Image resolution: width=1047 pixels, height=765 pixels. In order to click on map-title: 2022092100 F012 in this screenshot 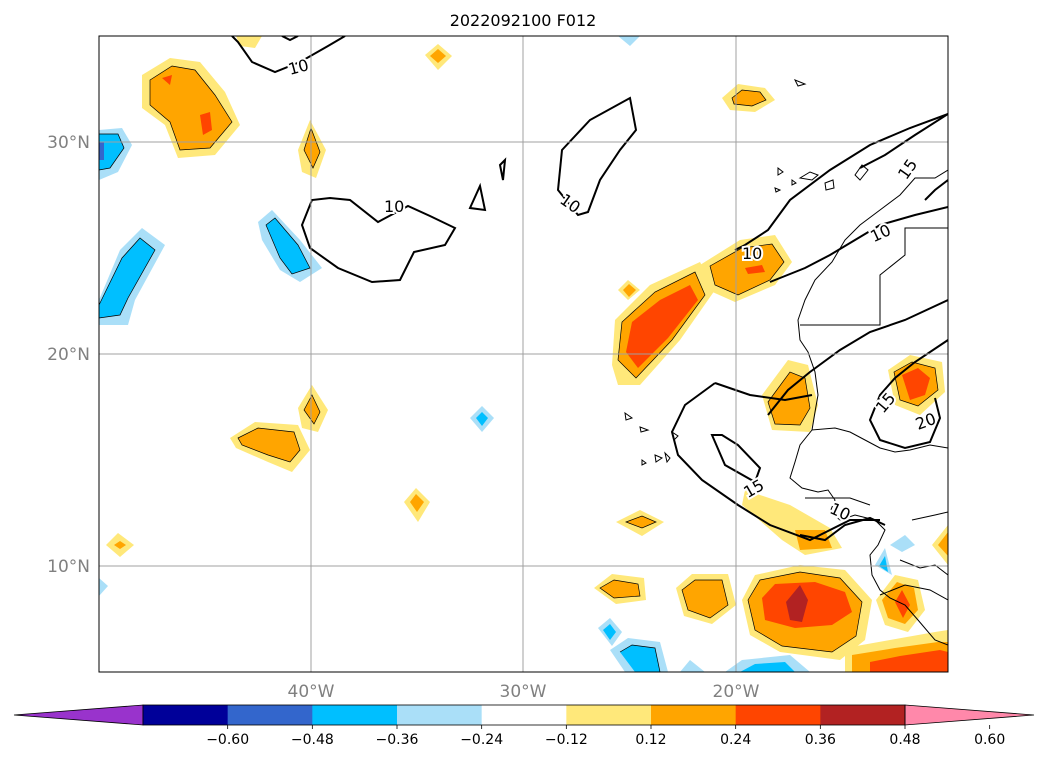, I will do `click(523, 20)`.